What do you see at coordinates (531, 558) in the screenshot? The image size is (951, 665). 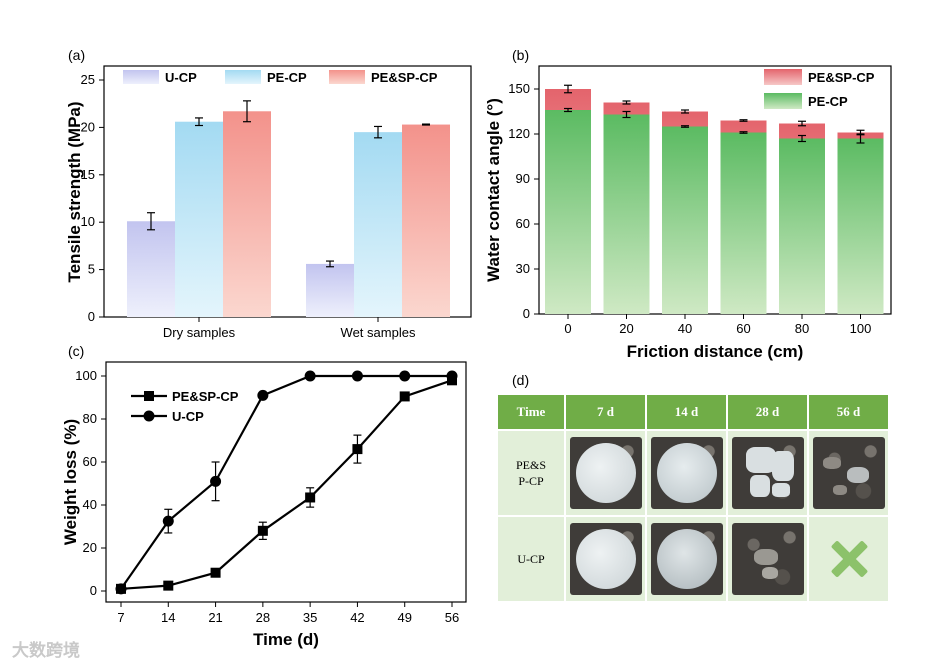 I see `row-label-u-cp: U-CP` at bounding box center [531, 558].